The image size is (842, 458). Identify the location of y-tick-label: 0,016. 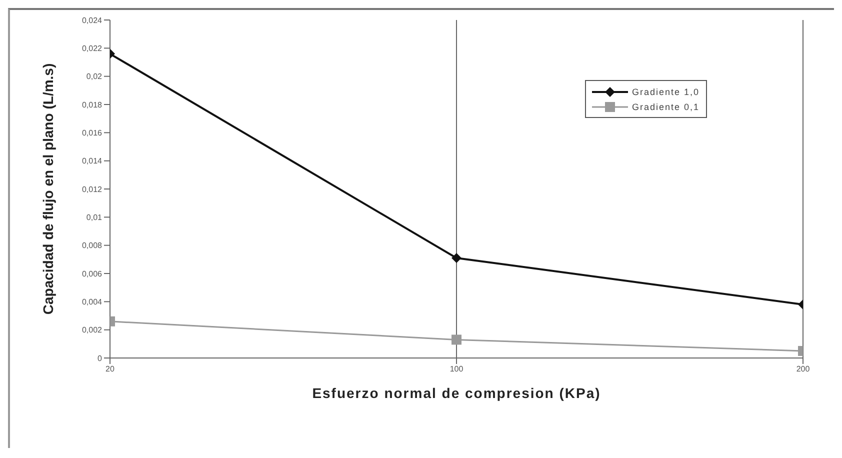
(92, 133).